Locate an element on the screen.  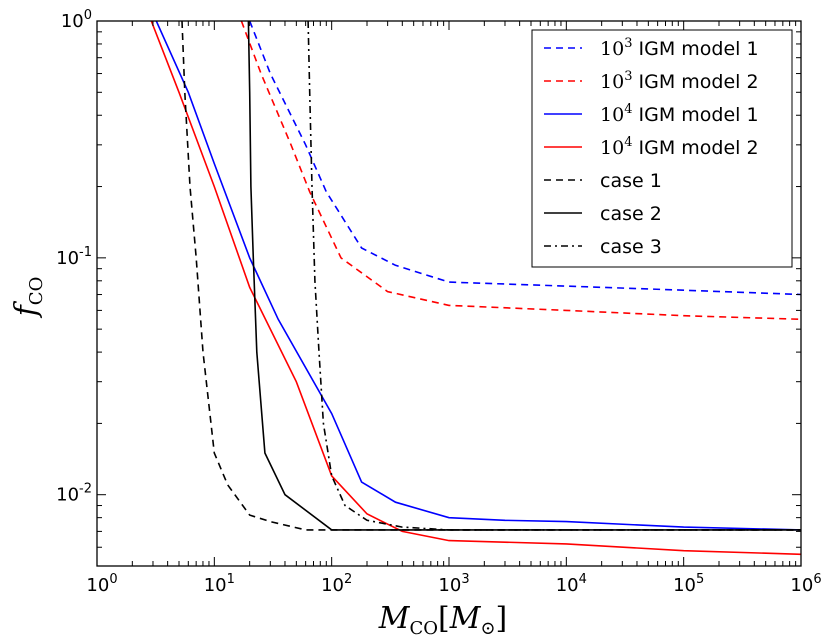
legend-label: case 2 is located at coordinates (631, 214).